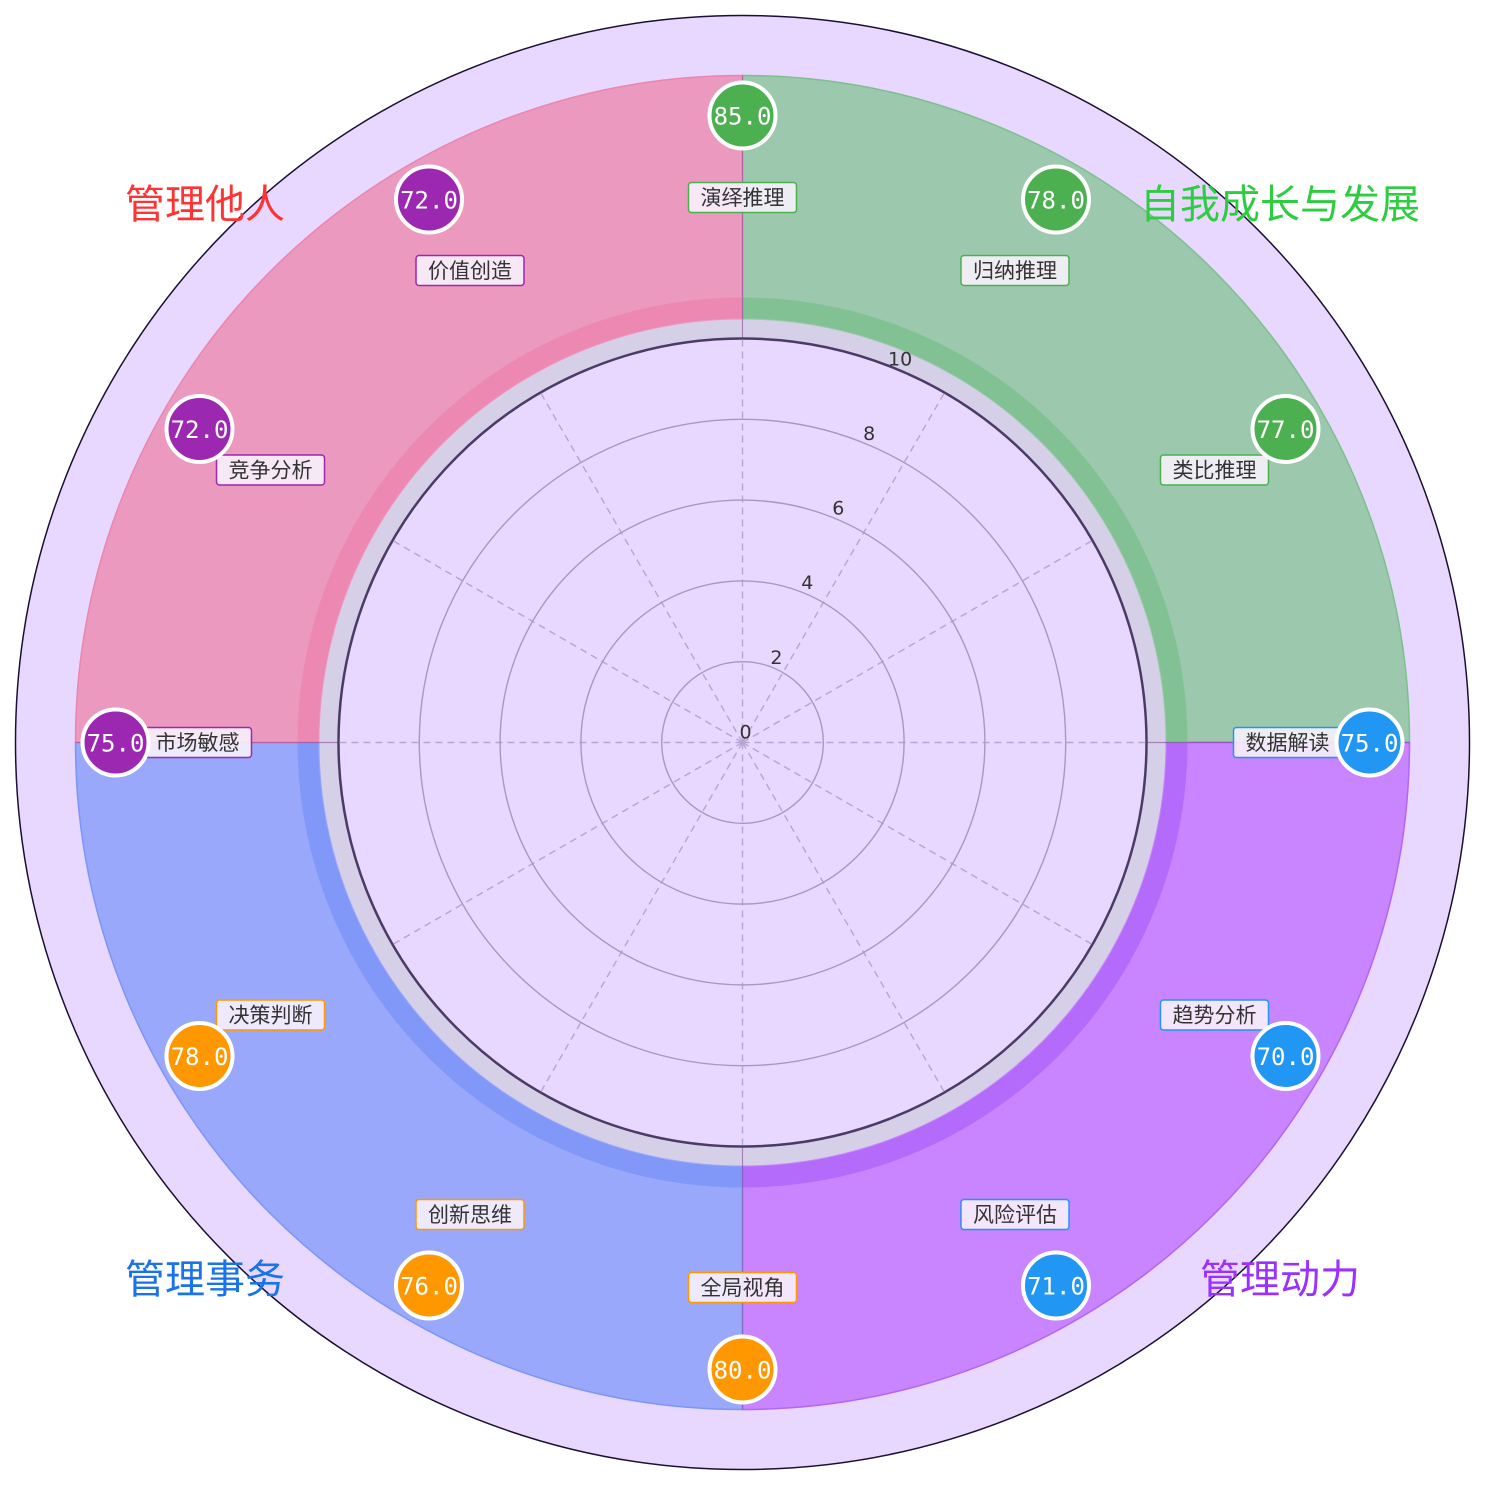 This screenshot has width=1485, height=1485. I want to click on skill-label-text: 类比推理, so click(1214, 471).